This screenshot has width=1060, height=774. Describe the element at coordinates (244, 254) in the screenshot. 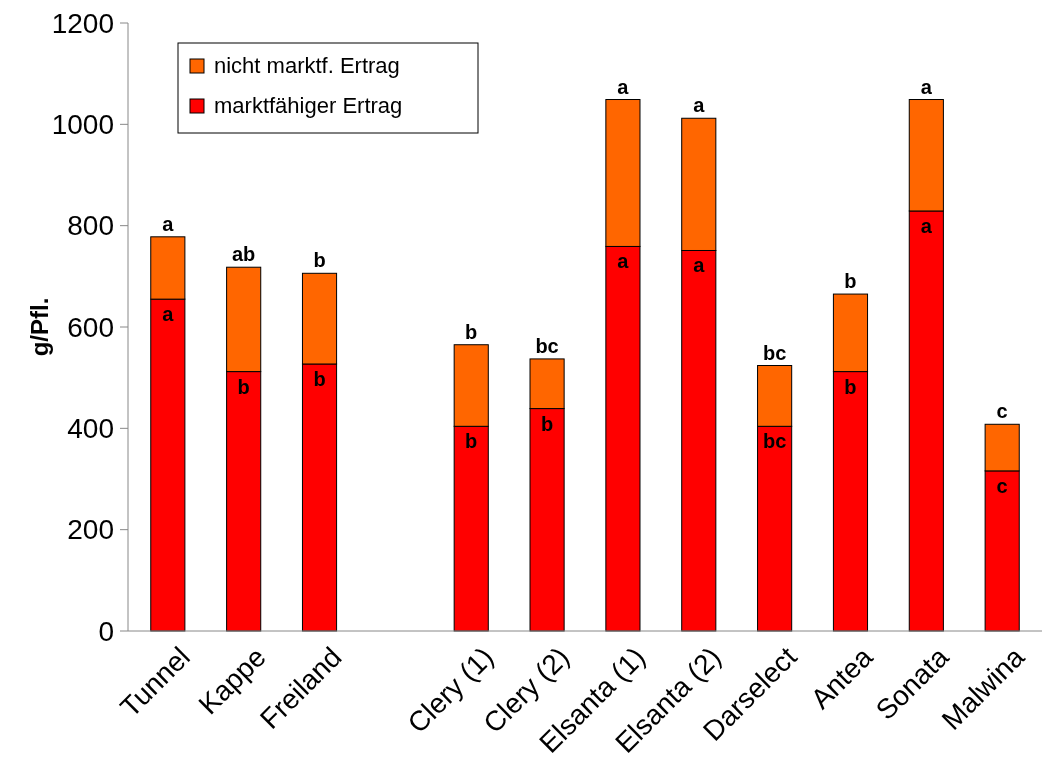

I see `annotation: ab` at that location.